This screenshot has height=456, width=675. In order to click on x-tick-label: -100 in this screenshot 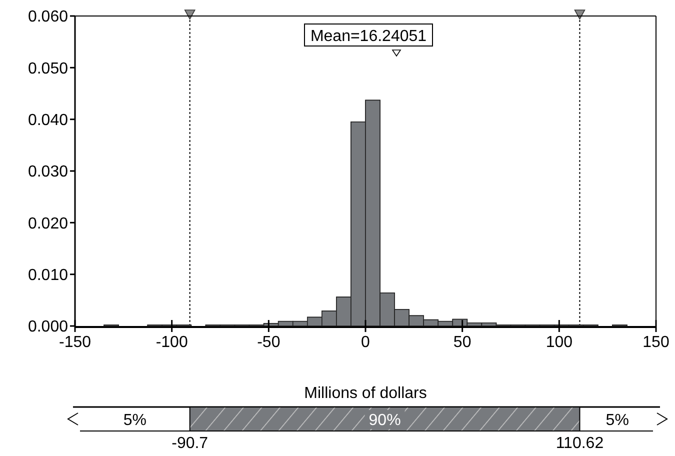, I will do `click(172, 342)`.